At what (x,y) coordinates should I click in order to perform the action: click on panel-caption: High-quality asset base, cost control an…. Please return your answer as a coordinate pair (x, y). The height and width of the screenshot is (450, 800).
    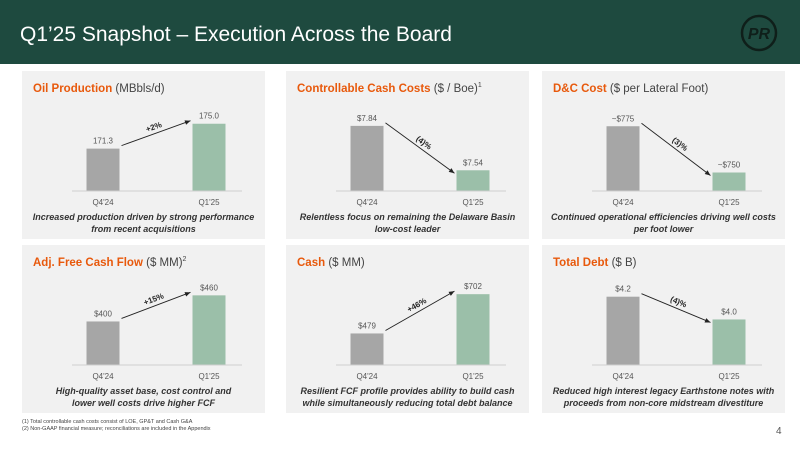
    Looking at the image, I should click on (143, 397).